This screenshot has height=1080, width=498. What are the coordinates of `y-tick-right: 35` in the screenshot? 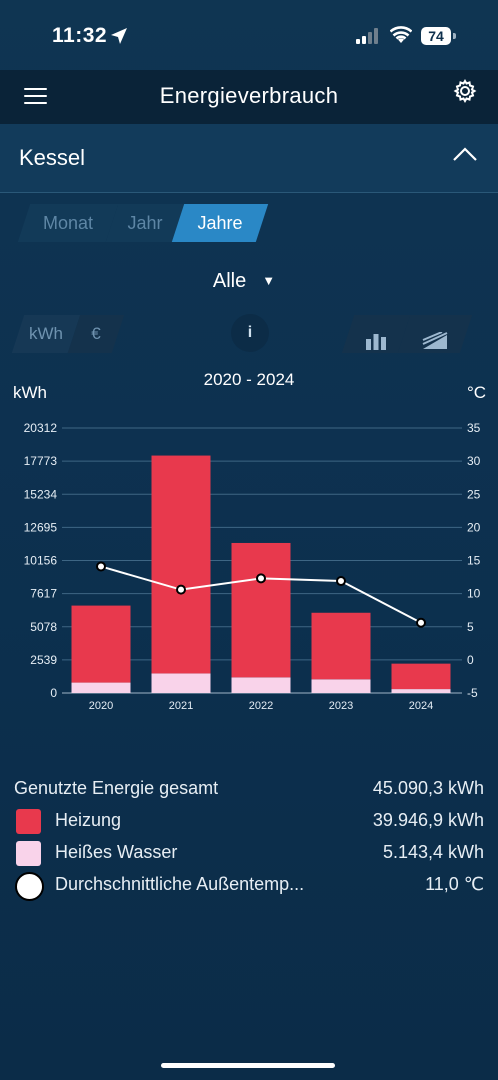 It's located at (474, 428).